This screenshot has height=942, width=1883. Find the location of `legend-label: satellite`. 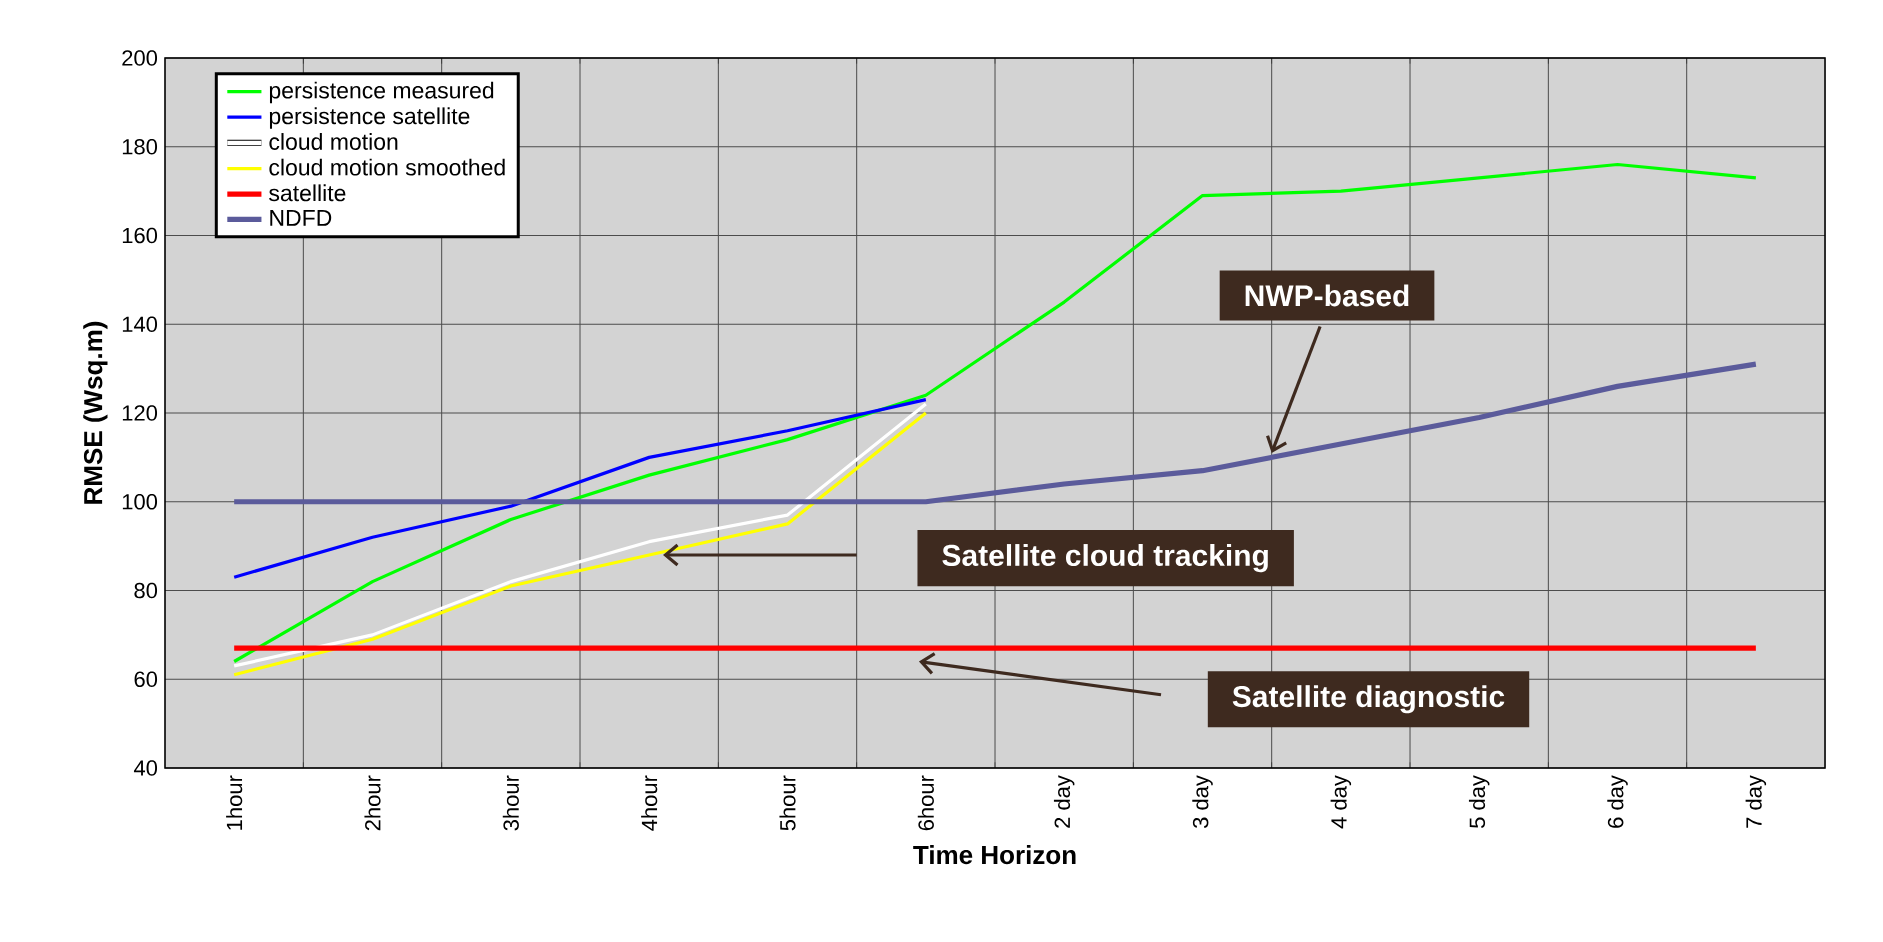

legend-label: satellite is located at coordinates (307, 193).